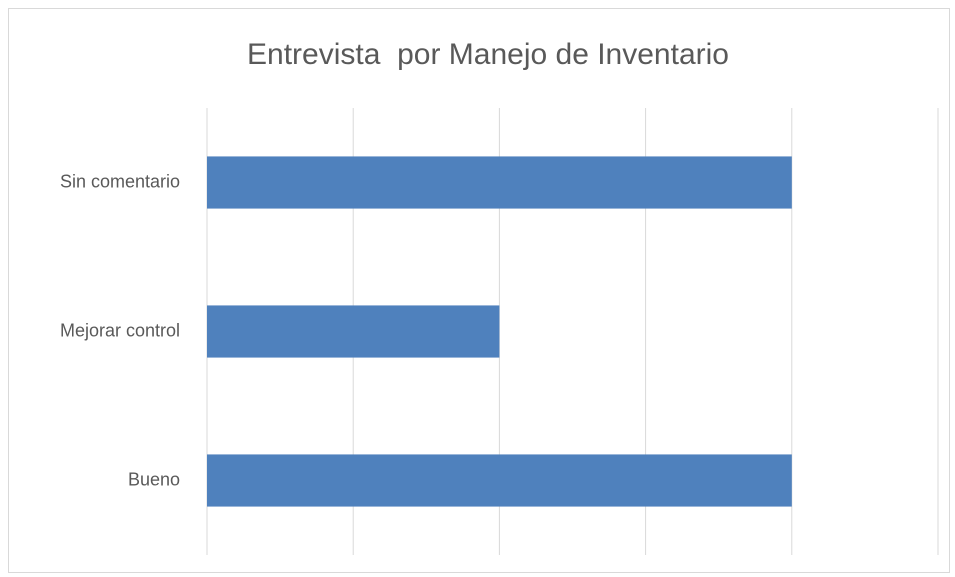 The image size is (955, 577). I want to click on y-tick-label: Bueno, so click(154, 479).